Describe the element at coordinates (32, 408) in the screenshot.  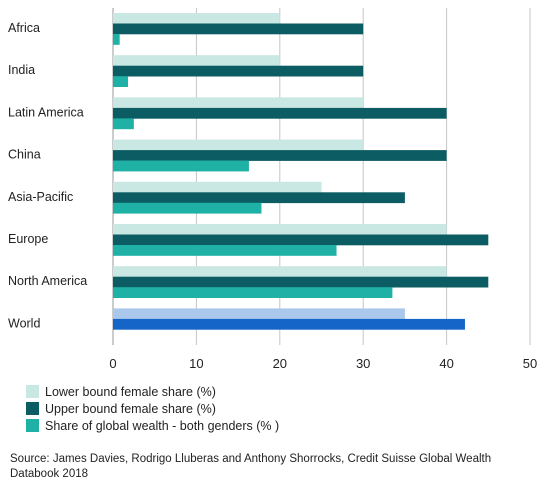
I see `legend-swatch-upper-bound` at that location.